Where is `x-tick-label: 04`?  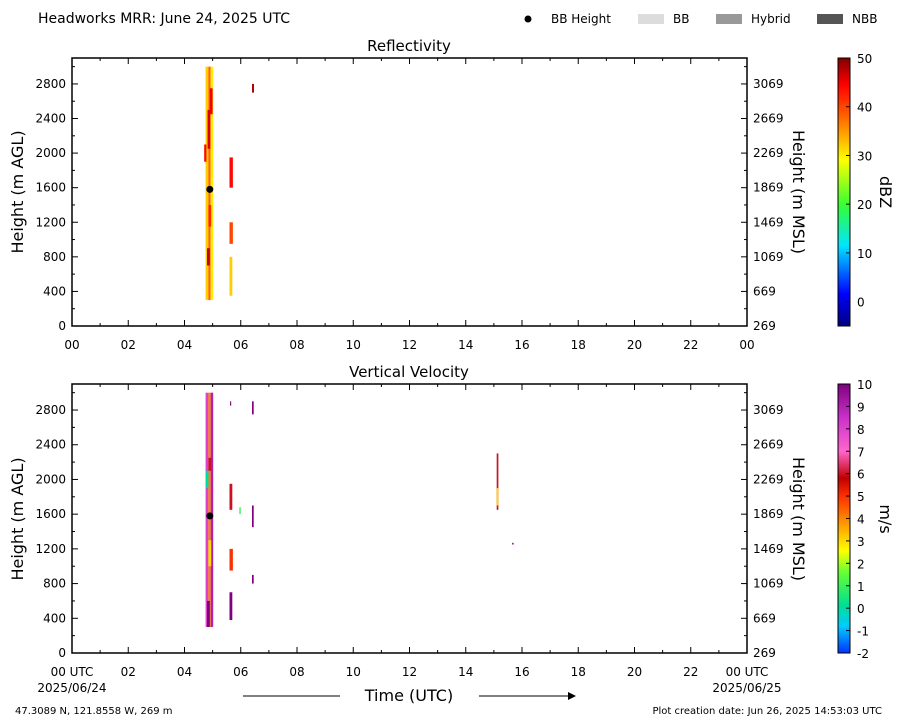 x-tick-label: 04 is located at coordinates (184, 345).